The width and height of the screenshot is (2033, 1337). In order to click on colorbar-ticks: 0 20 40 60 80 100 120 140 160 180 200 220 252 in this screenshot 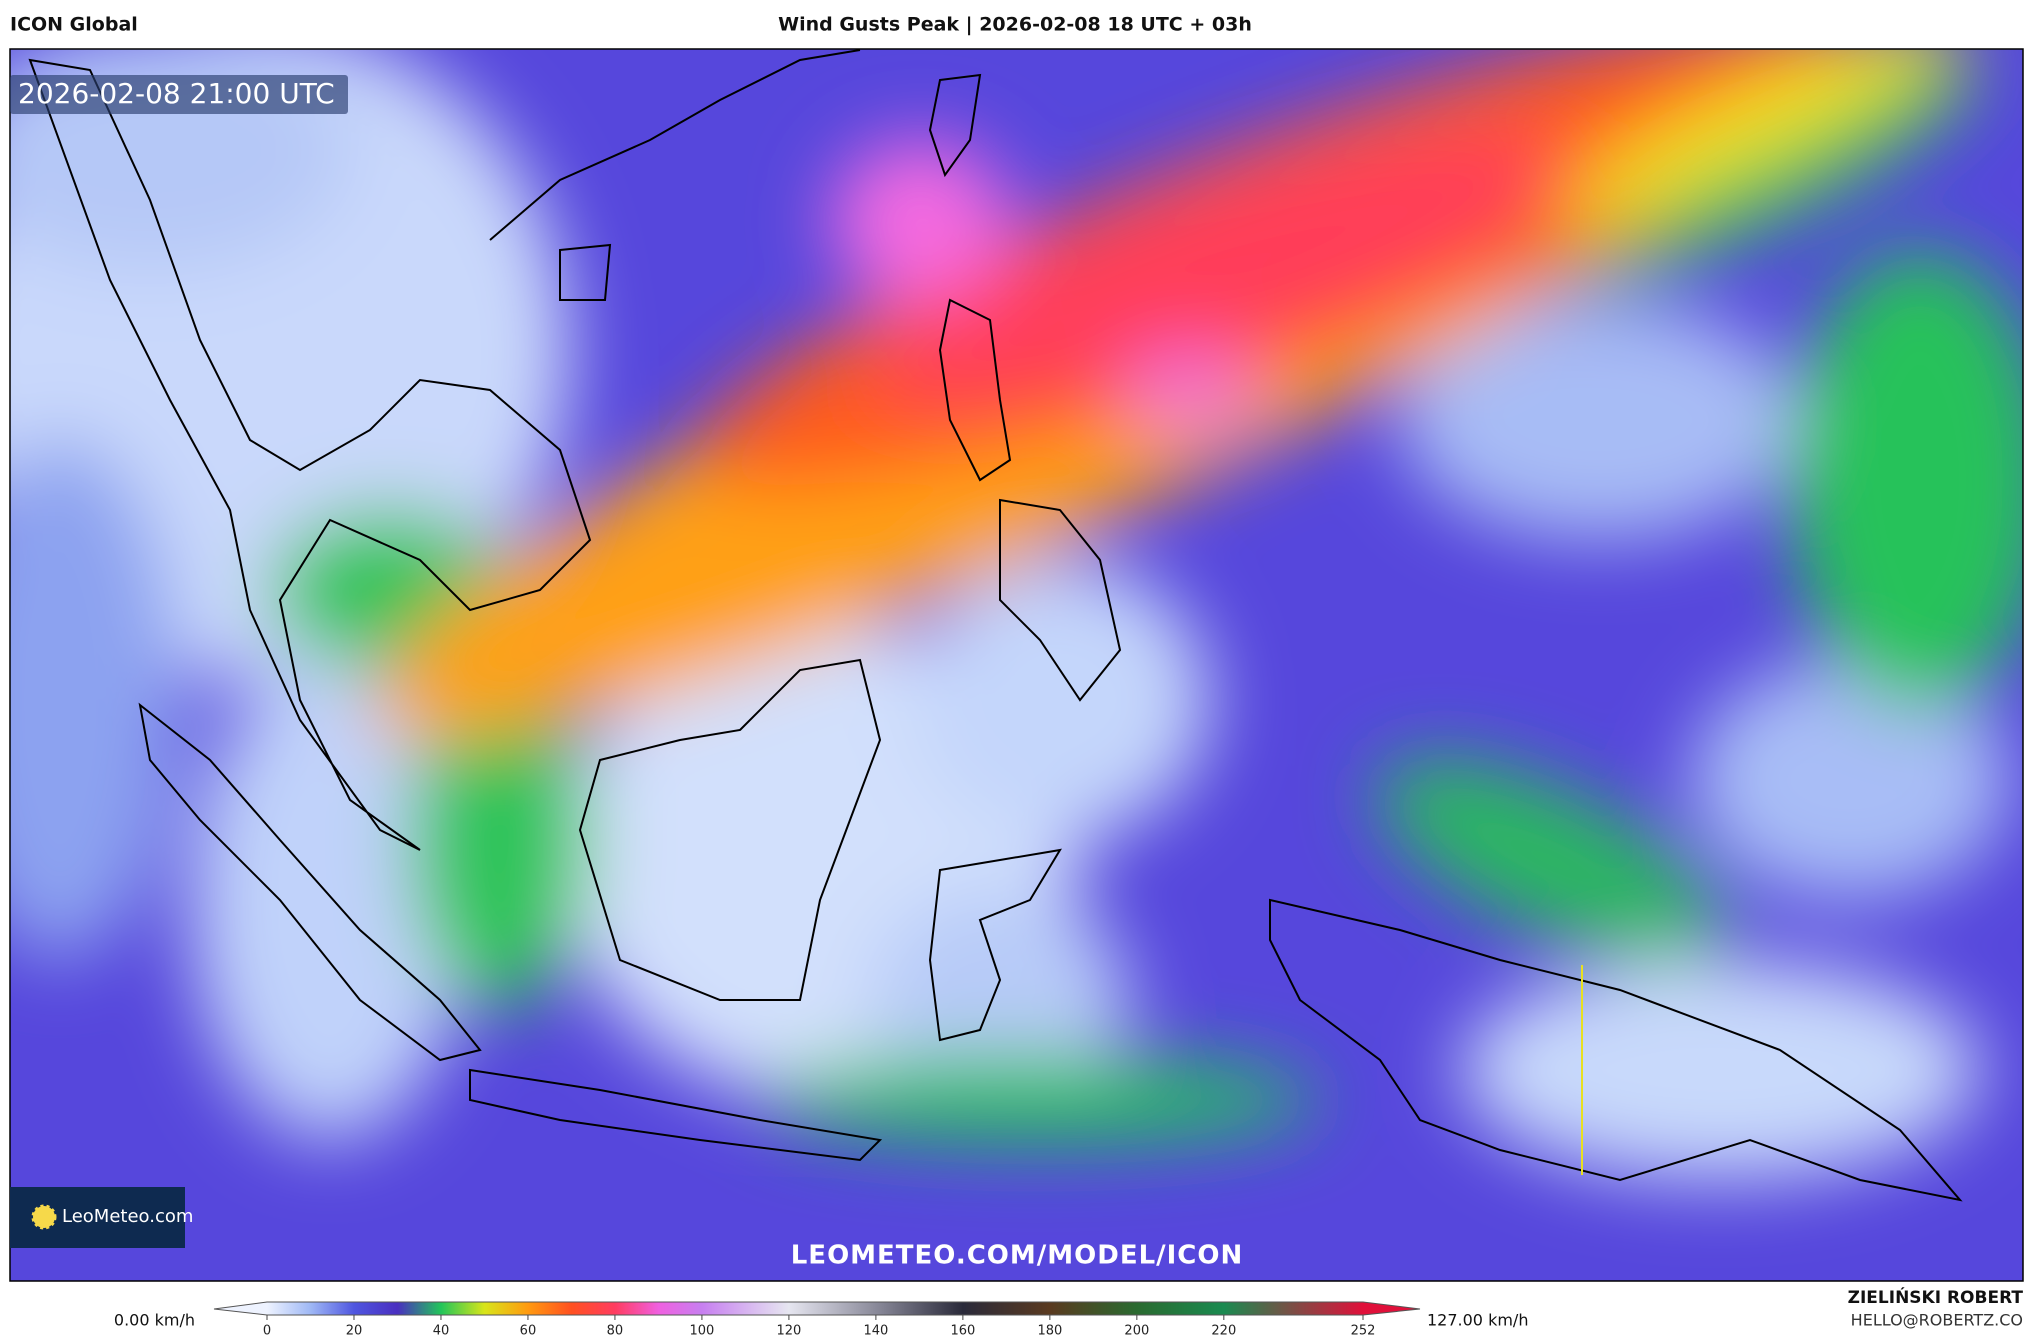, I will do `click(819, 1326)`.